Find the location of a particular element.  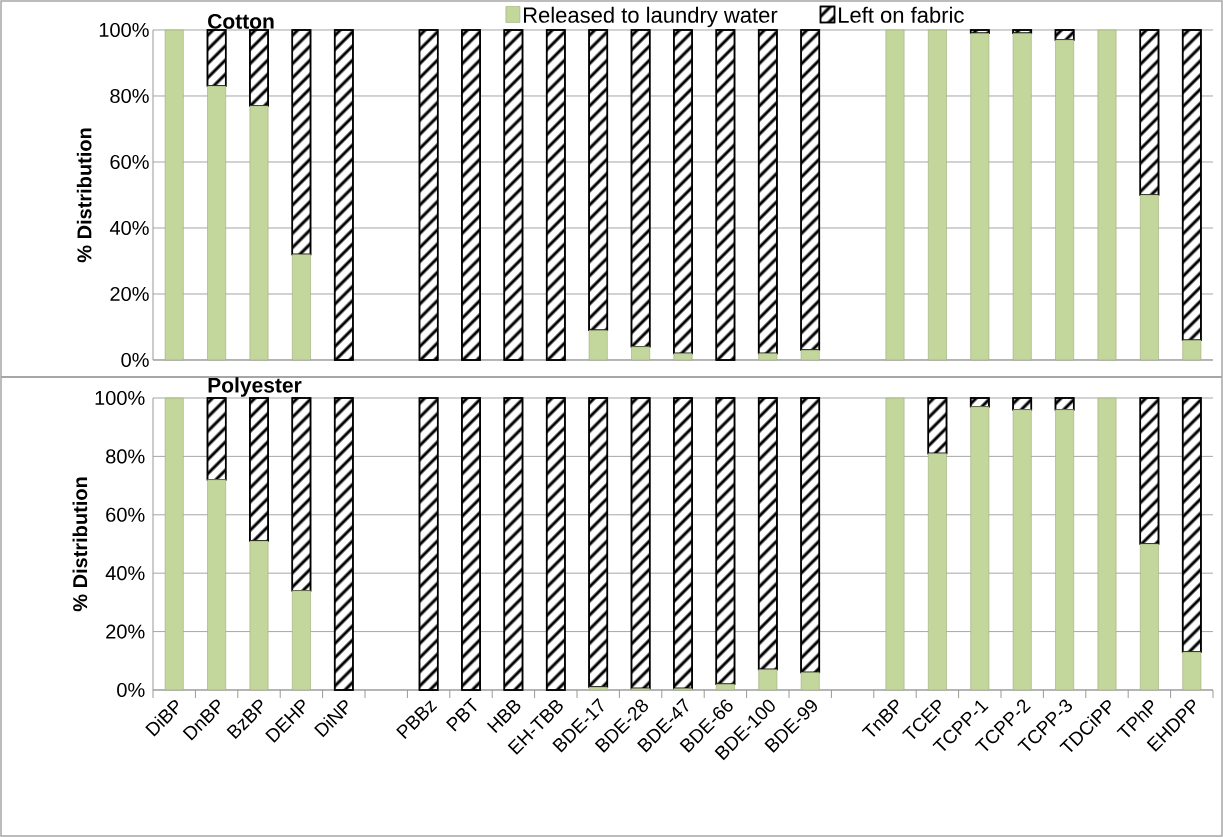

legend-label: Released to laundry water is located at coordinates (650, 17).